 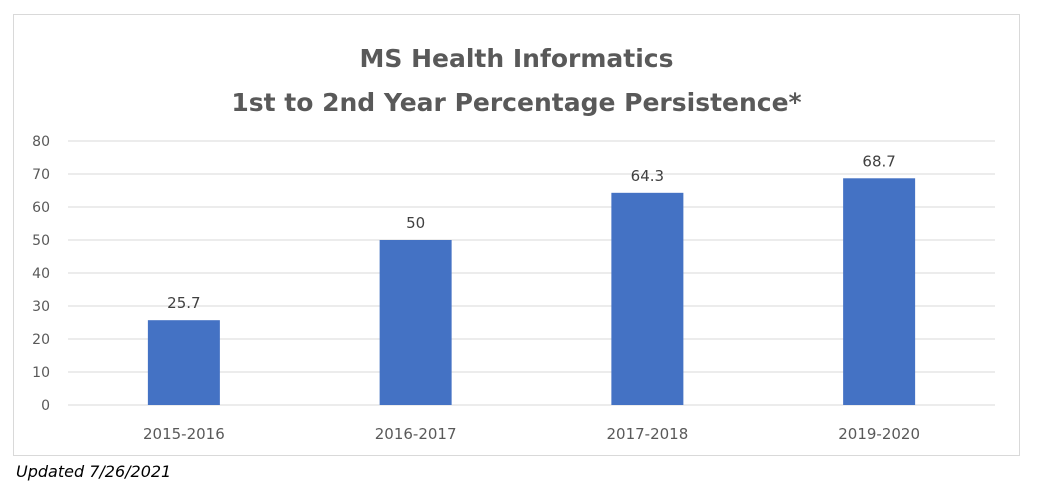 I want to click on y-tick-label-50: 50, so click(x=41, y=241).